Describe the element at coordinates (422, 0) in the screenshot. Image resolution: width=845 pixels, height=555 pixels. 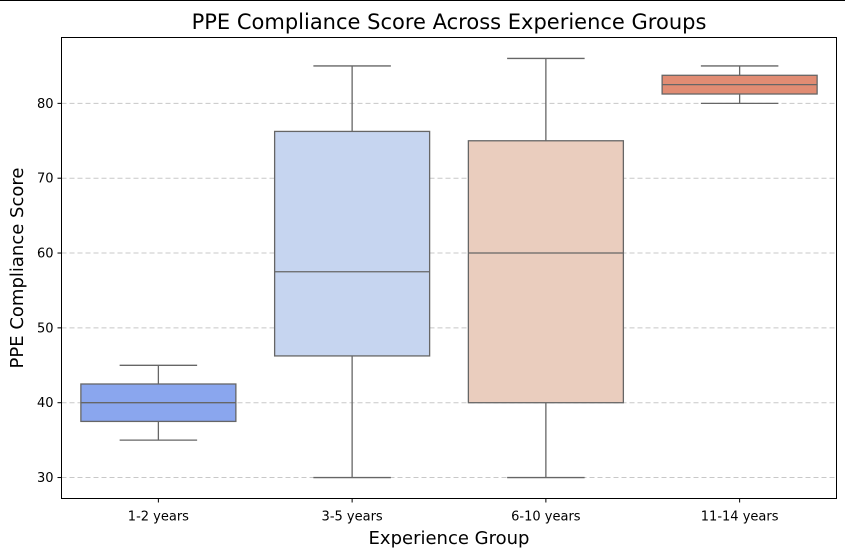
I see `top-border-line` at that location.